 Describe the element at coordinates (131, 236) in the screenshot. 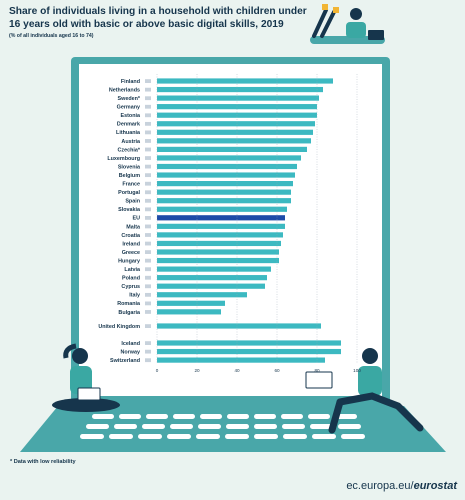

I see `category-label: Croatia` at that location.